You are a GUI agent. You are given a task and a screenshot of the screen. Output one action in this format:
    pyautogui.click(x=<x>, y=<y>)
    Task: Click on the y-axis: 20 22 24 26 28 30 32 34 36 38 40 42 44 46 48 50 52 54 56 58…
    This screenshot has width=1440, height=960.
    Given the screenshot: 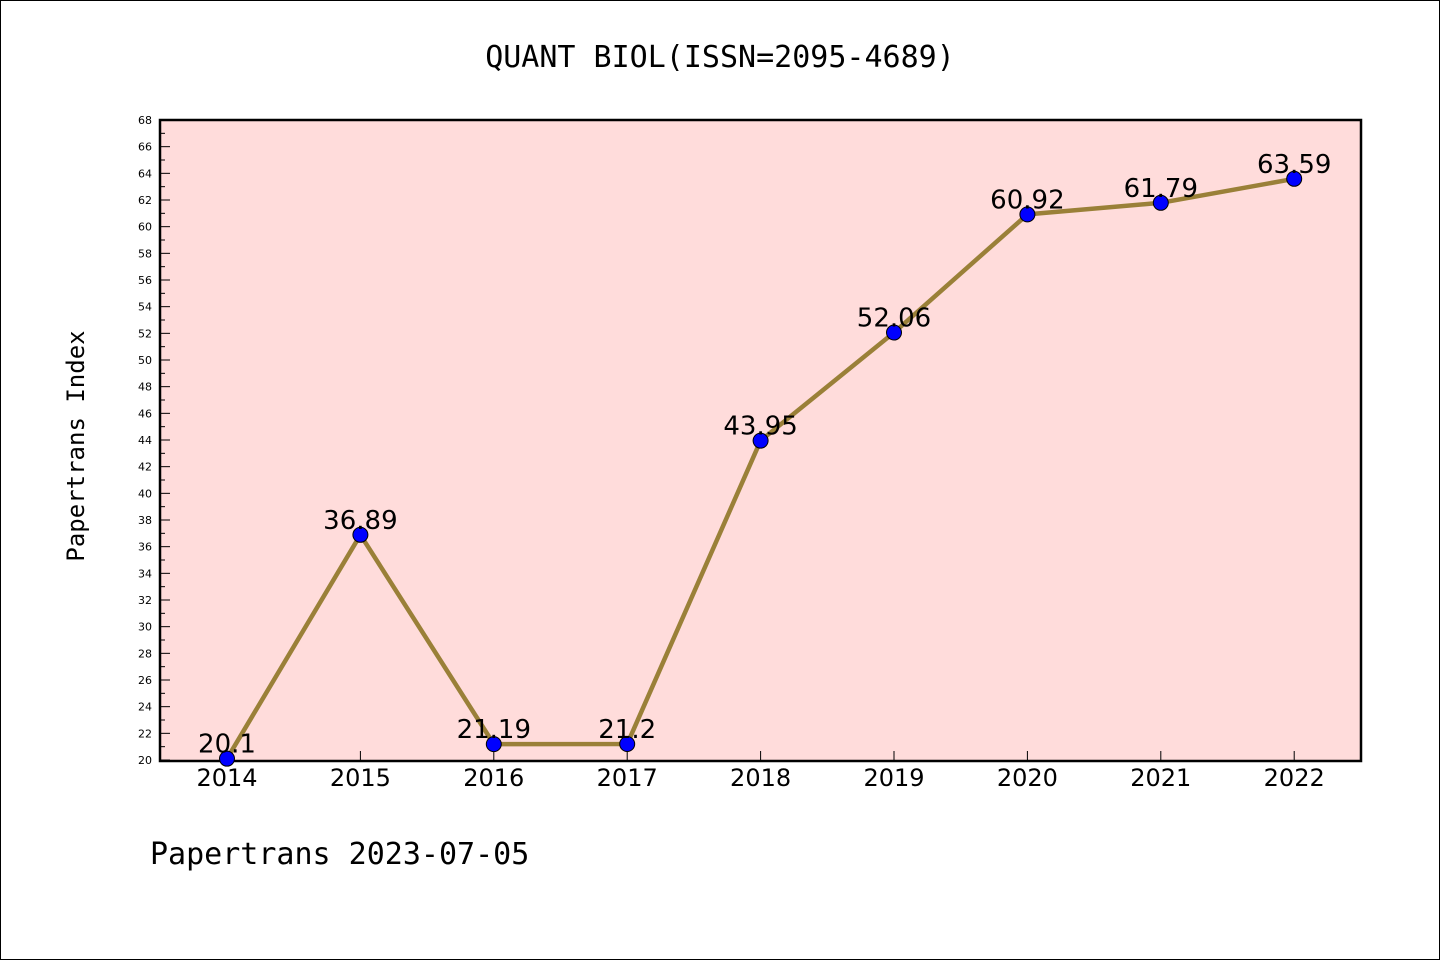 What is the action you would take?
    pyautogui.click(x=154, y=440)
    